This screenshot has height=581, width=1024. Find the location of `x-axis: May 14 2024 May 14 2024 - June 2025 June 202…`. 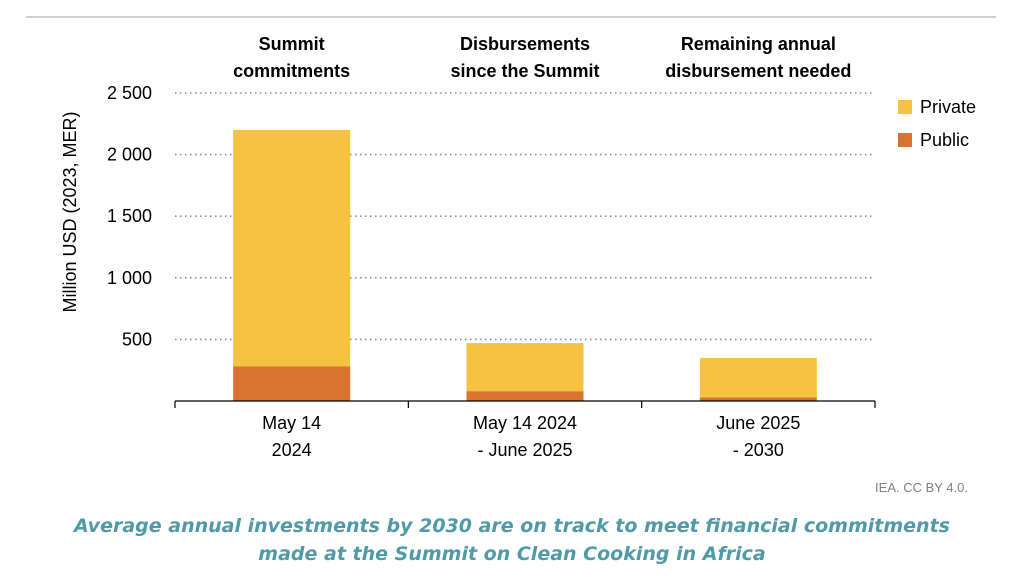

x-axis: May 14 2024 May 14 2024 - June 2025 June 202… is located at coordinates (525, 430).